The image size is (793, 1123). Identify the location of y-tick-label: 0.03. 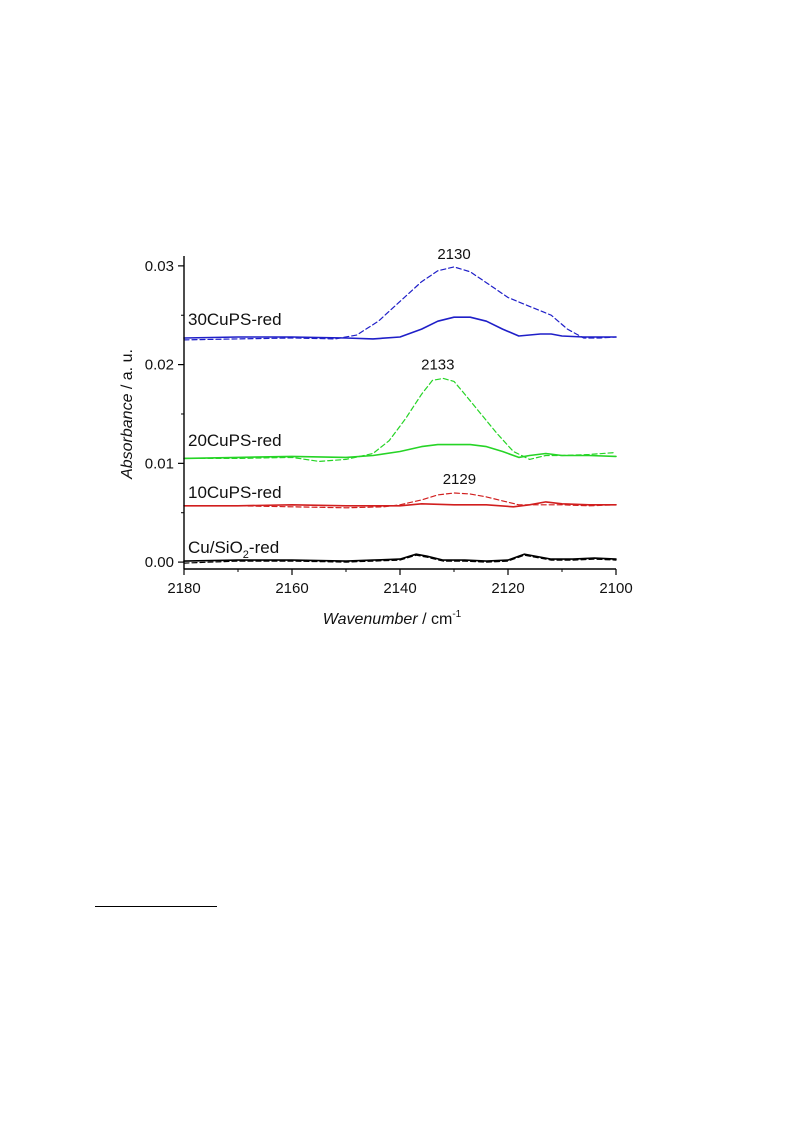
(159, 266).